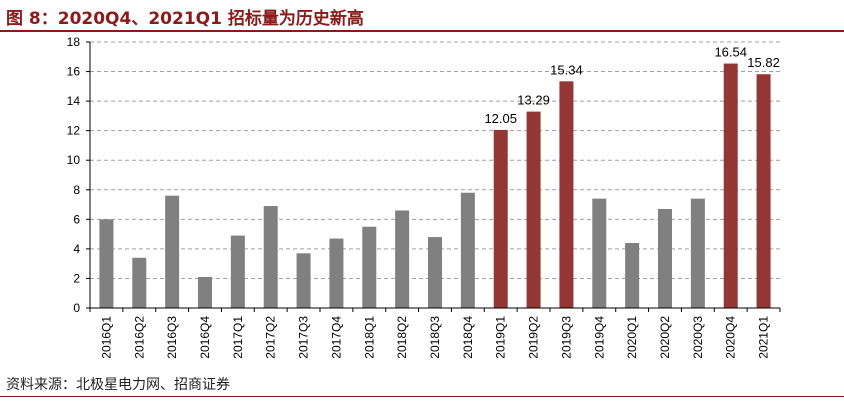 This screenshot has height=401, width=844. What do you see at coordinates (500, 218) in the screenshot?
I see `bar-2019Q1` at bounding box center [500, 218].